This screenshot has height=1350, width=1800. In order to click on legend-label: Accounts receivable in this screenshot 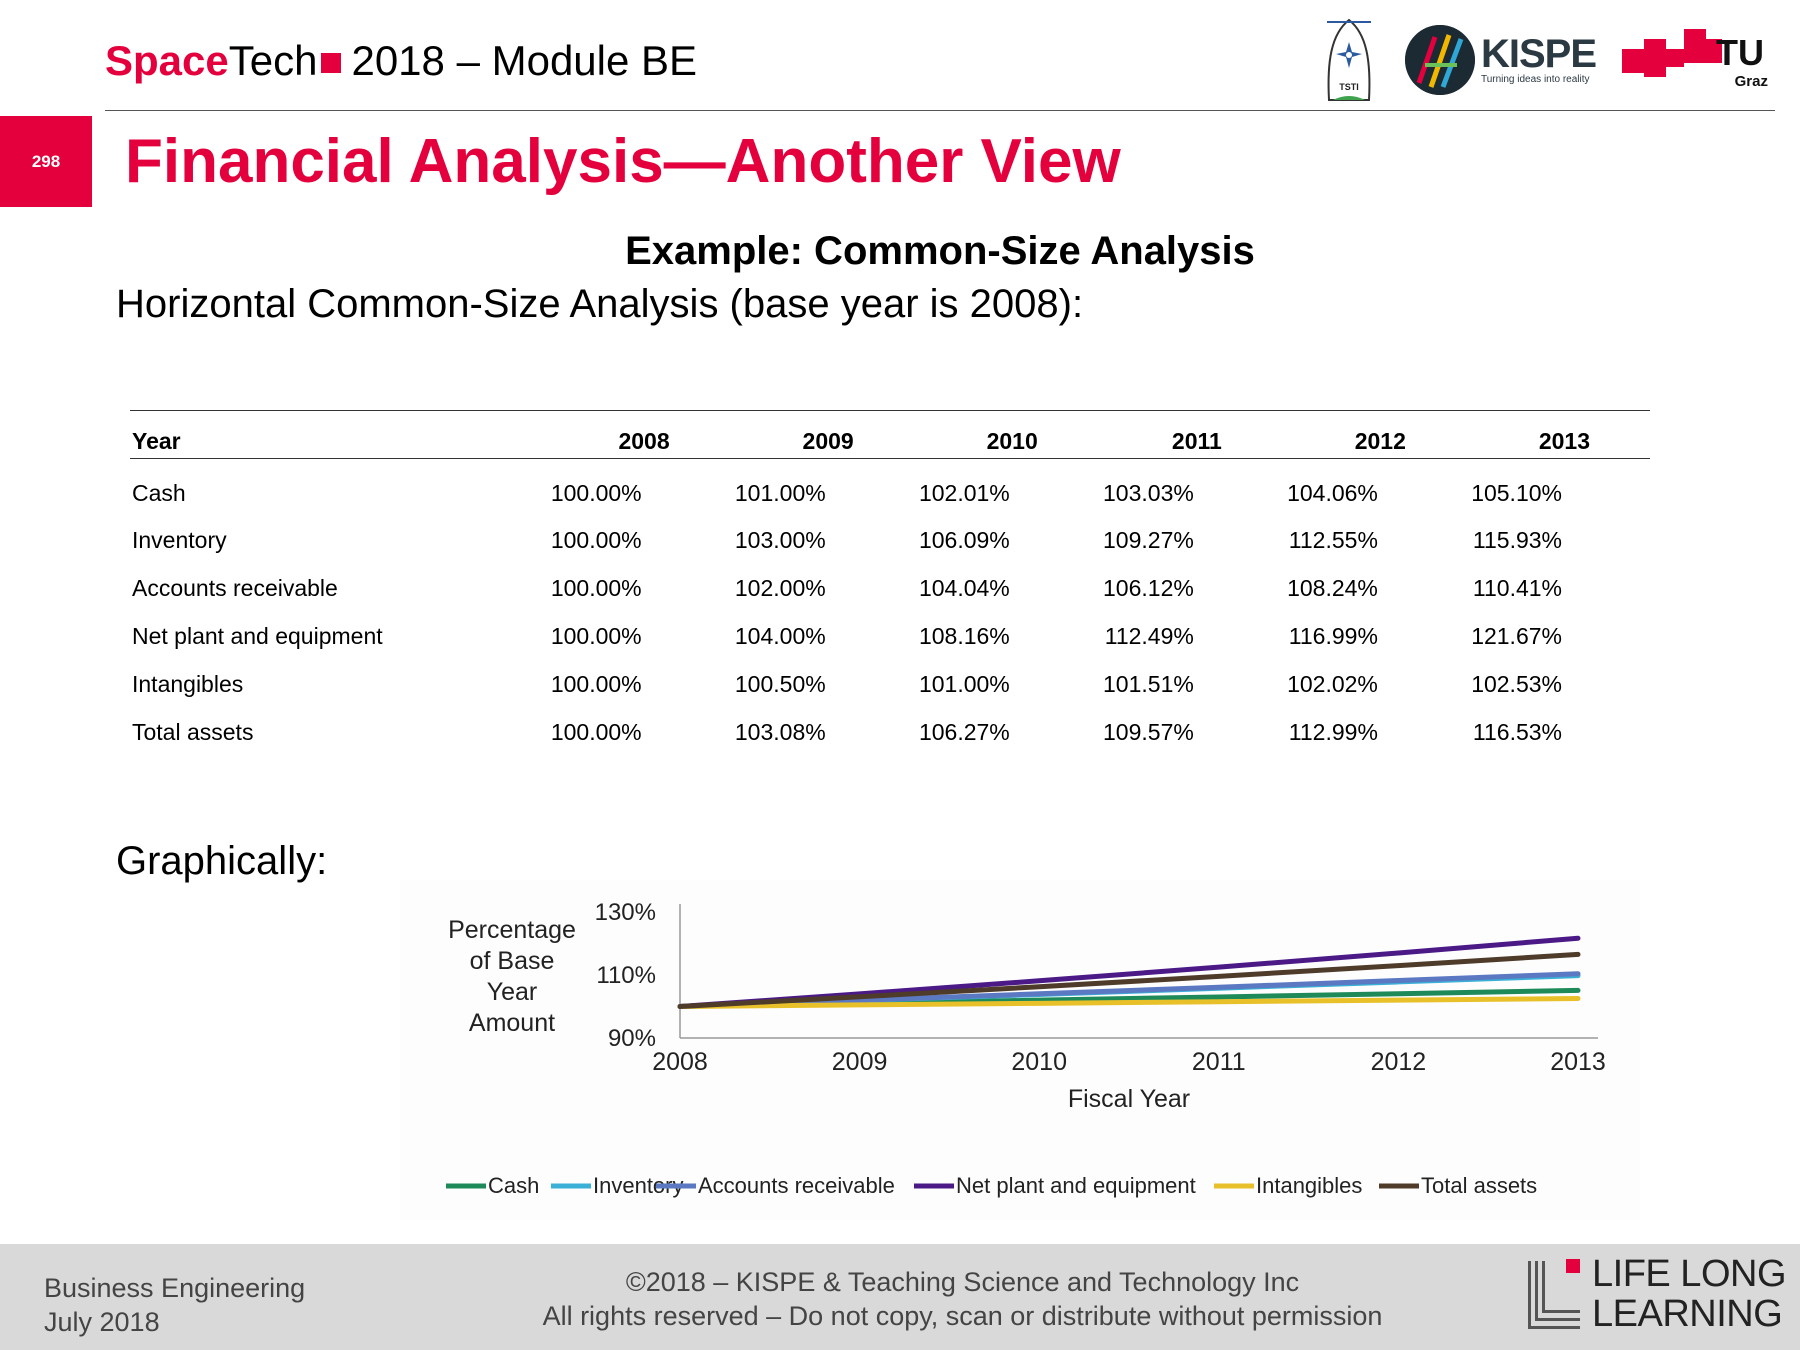, I will do `click(796, 1185)`.